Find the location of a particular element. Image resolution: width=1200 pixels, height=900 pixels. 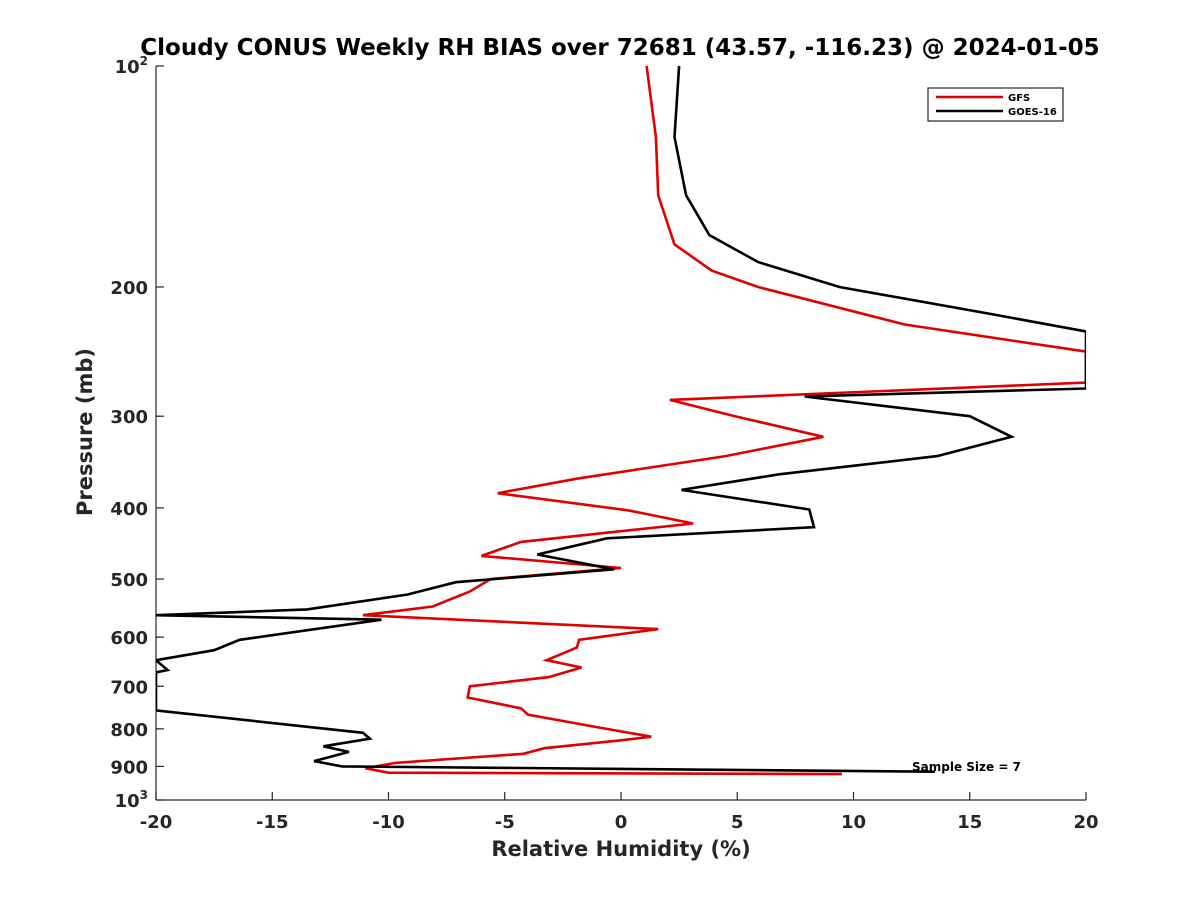

y-axis-ticks: 10² 200 300 400 500 600 700 800 900 10³ is located at coordinates (137, 433).